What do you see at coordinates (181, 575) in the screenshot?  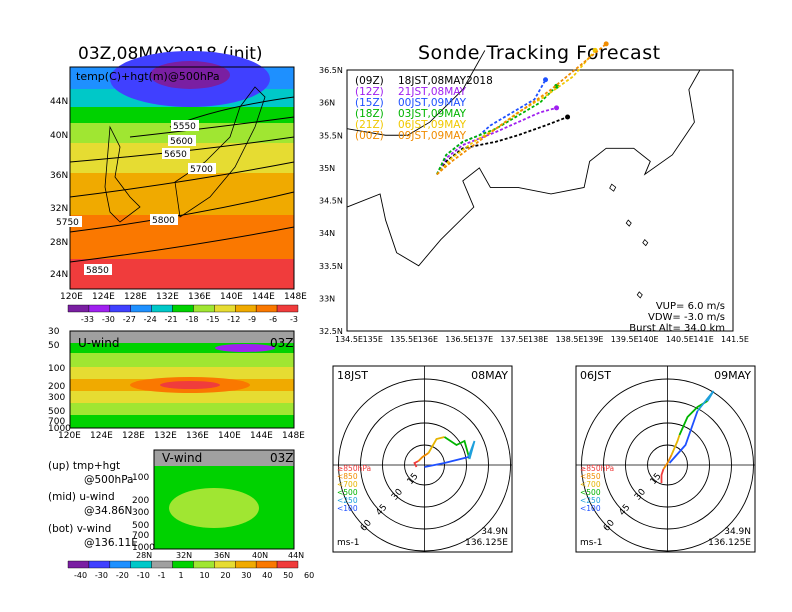 I see `v-colorbar-label: 1` at bounding box center [181, 575].